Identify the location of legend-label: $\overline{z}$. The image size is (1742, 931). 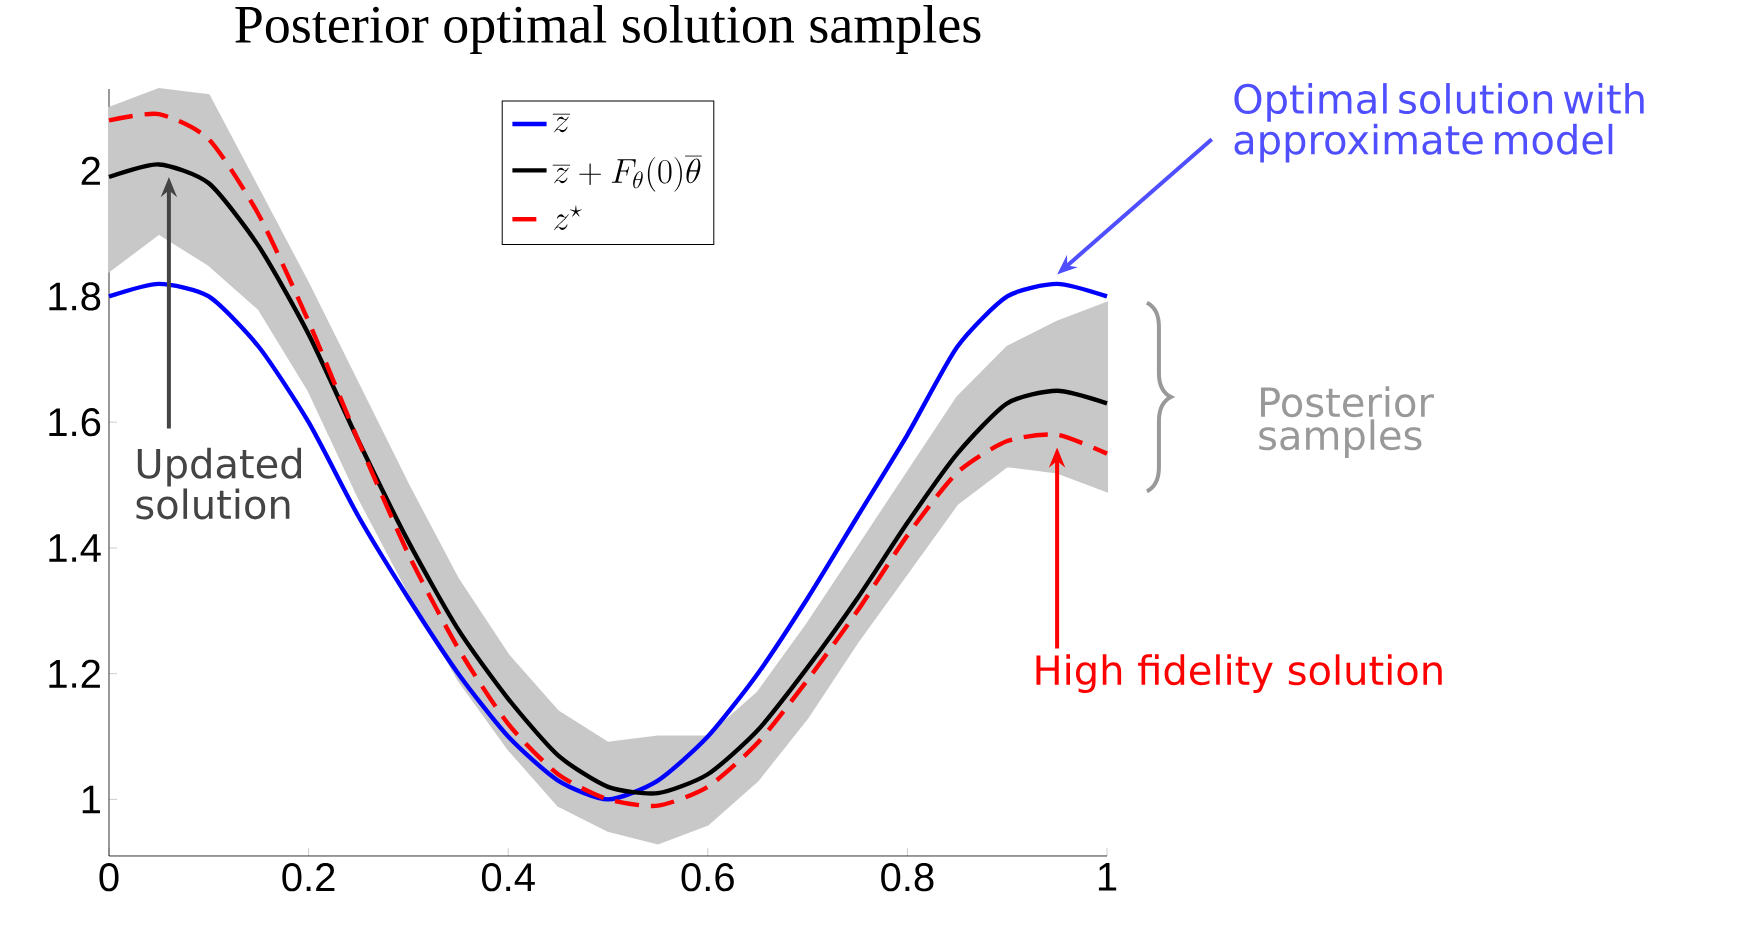
(561, 123).